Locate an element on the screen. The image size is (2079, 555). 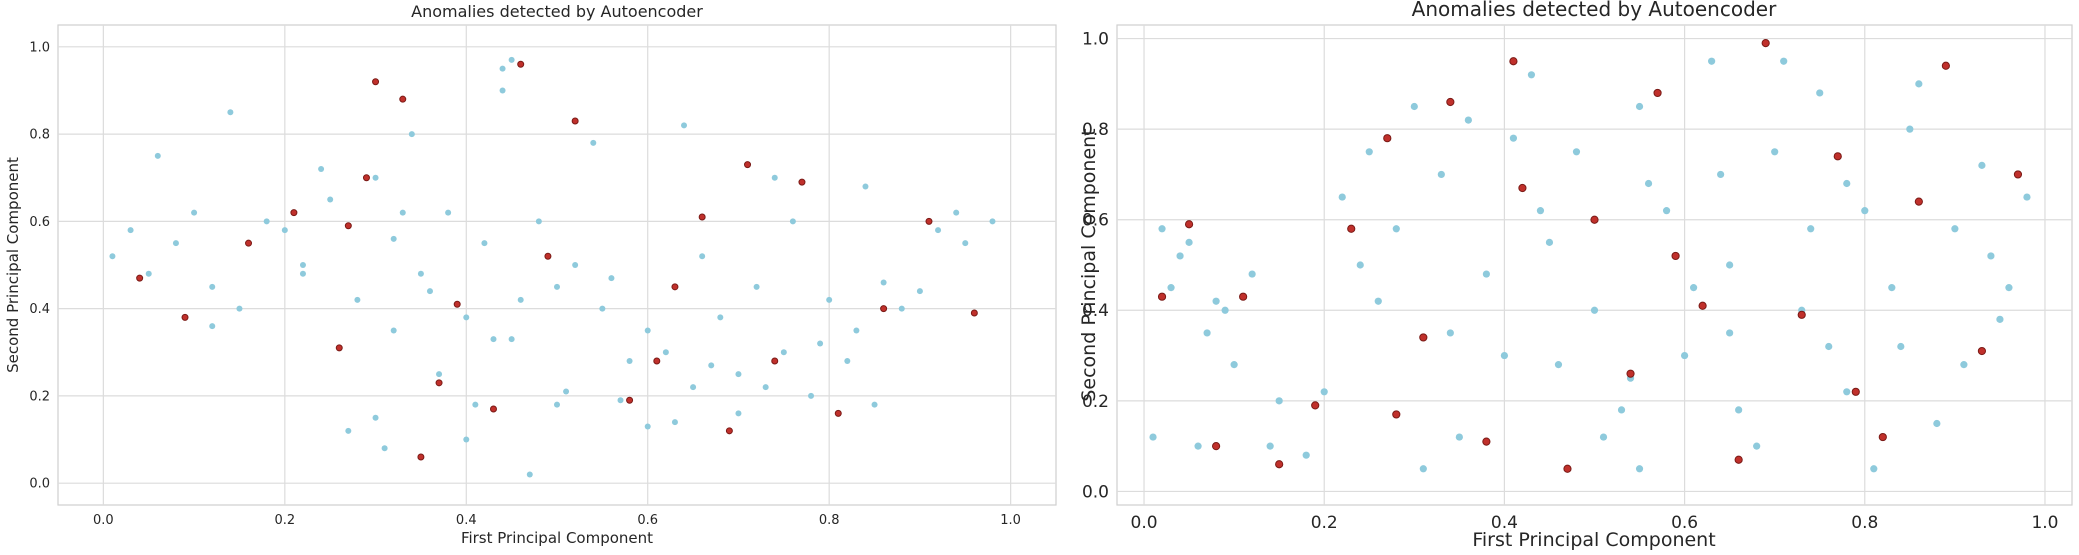
y-tick-label: 0.4 is located at coordinates (1095, 311).